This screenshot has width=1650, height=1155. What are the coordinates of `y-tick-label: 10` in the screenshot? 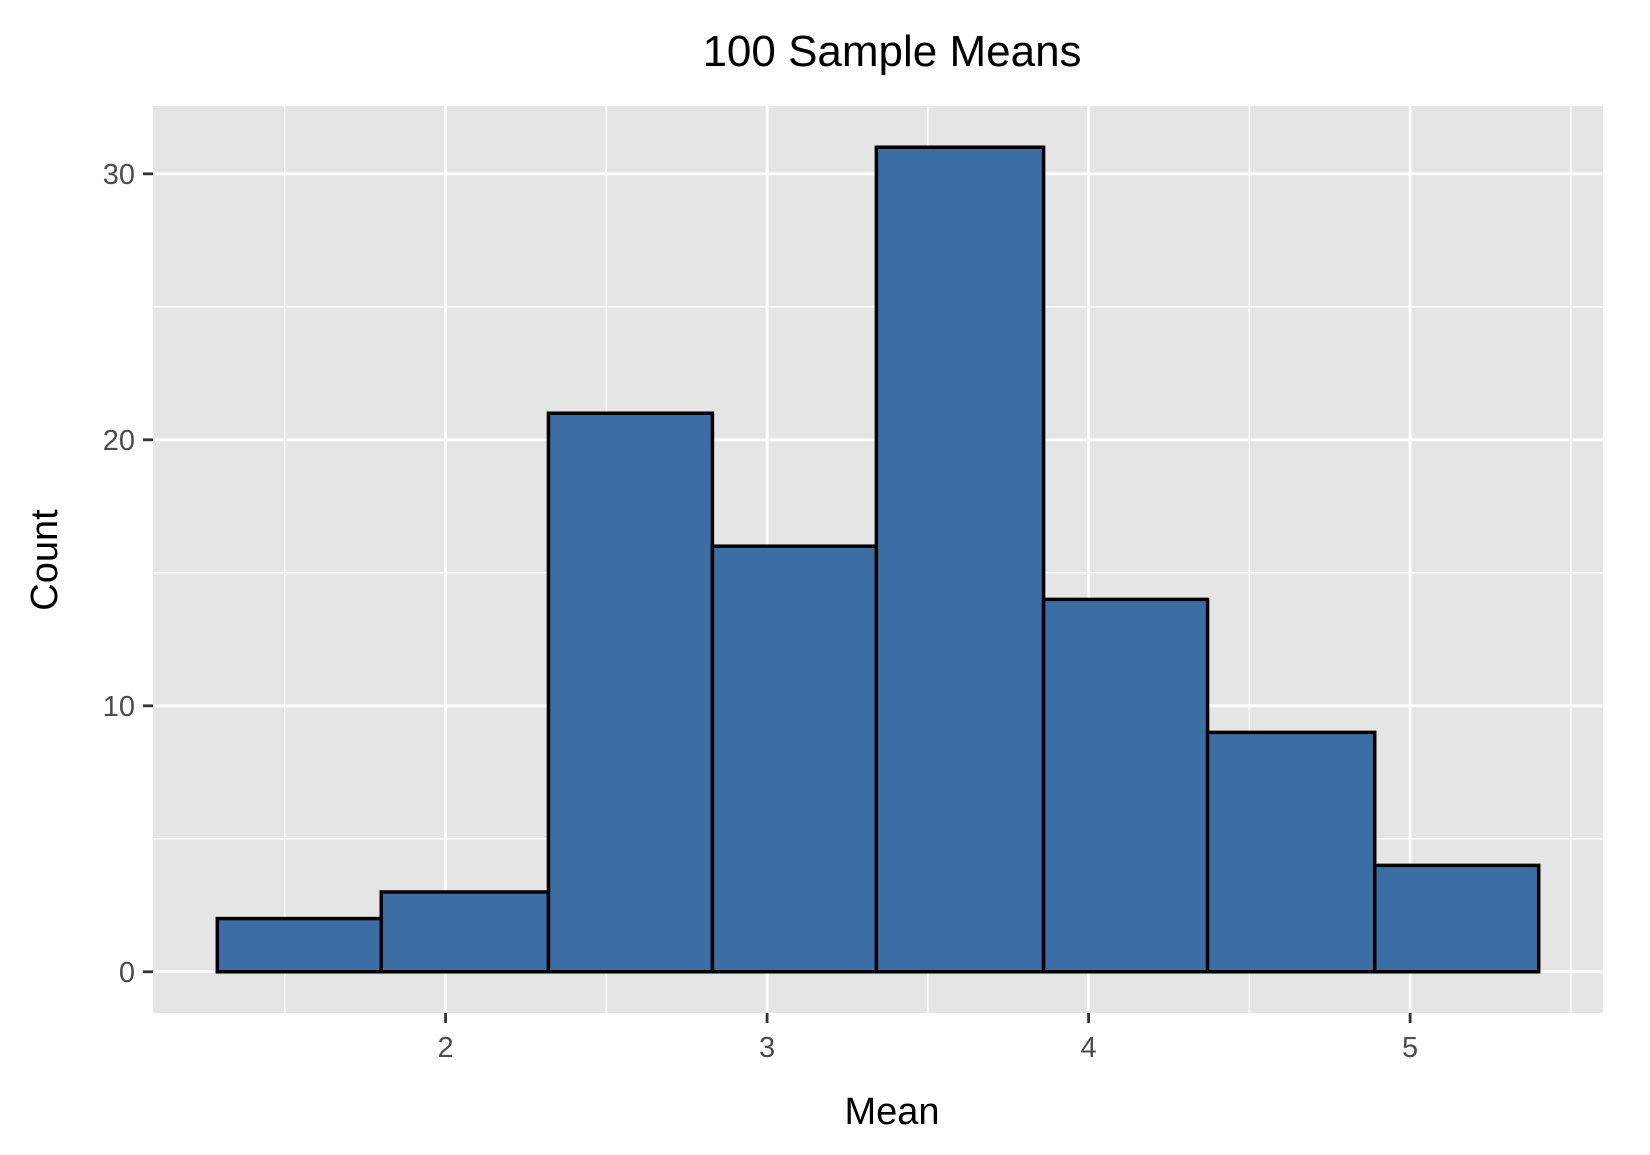 It's located at (119, 707).